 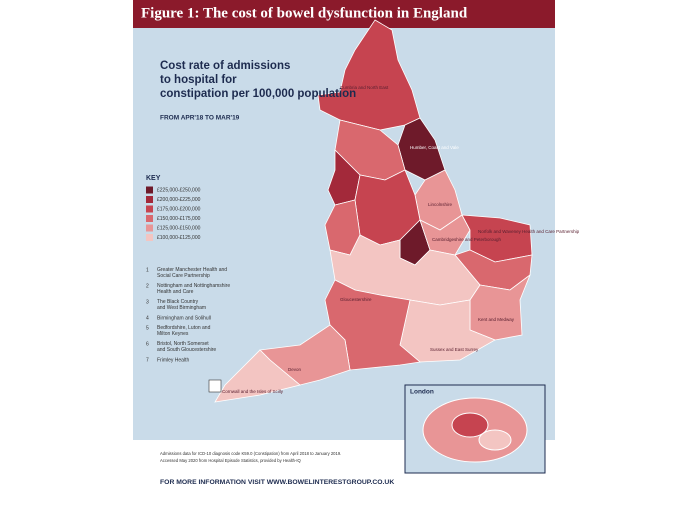 I want to click on region-label: Gloucestershire, so click(x=356, y=299).